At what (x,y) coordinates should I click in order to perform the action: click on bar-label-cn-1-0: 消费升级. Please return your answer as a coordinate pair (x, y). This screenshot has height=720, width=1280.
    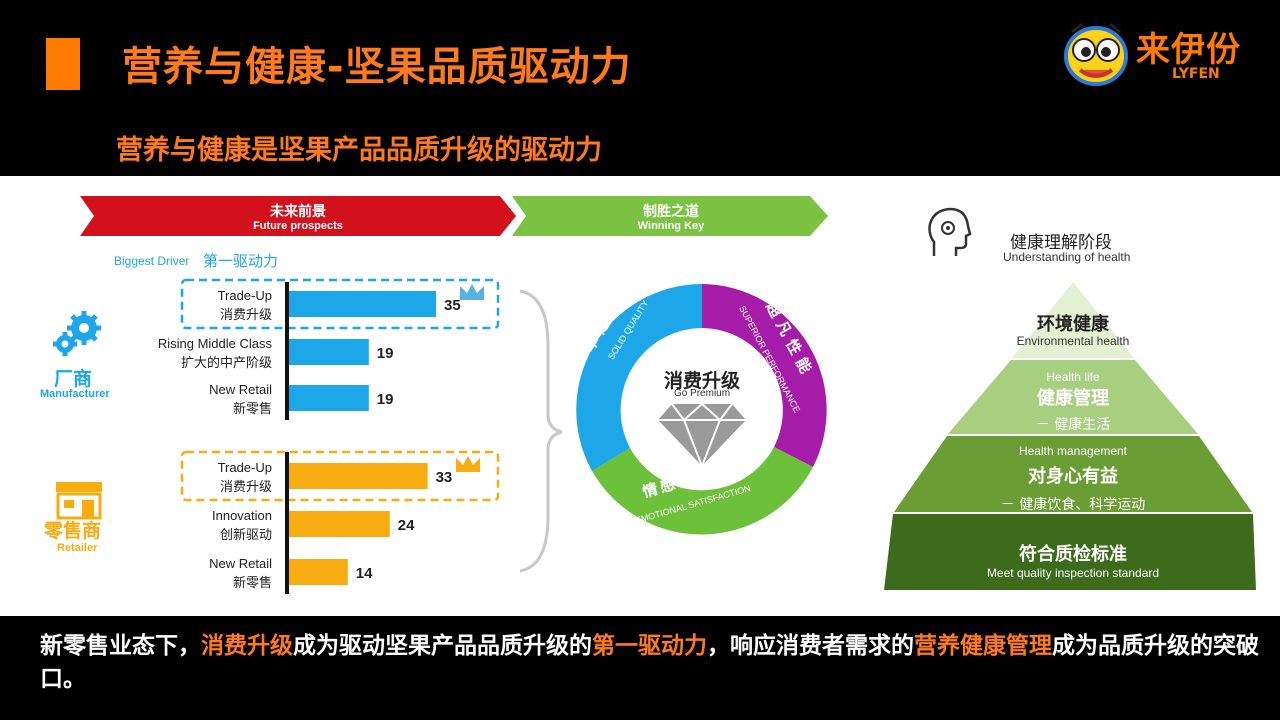
    Looking at the image, I should click on (246, 487).